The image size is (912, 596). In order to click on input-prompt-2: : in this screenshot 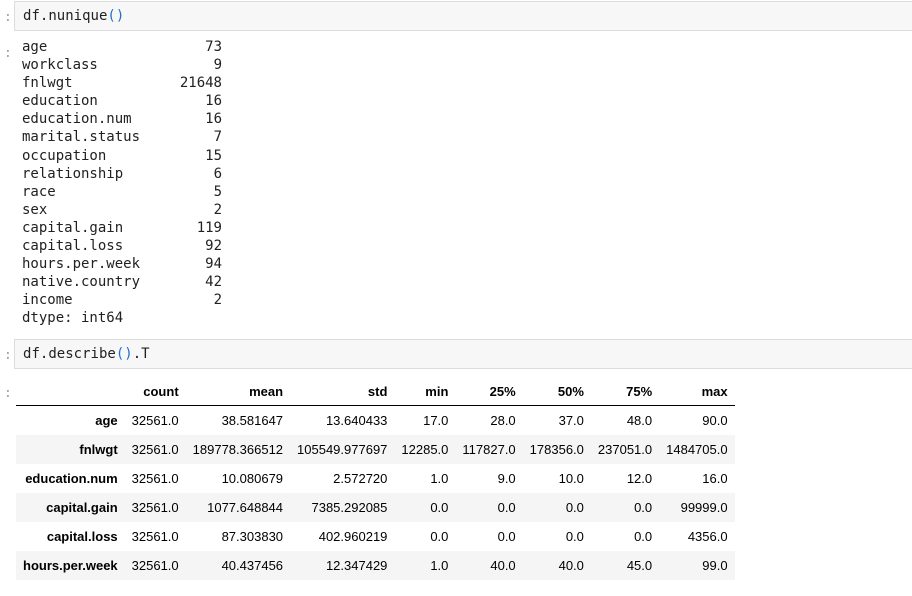, I will do `click(8, 355)`.